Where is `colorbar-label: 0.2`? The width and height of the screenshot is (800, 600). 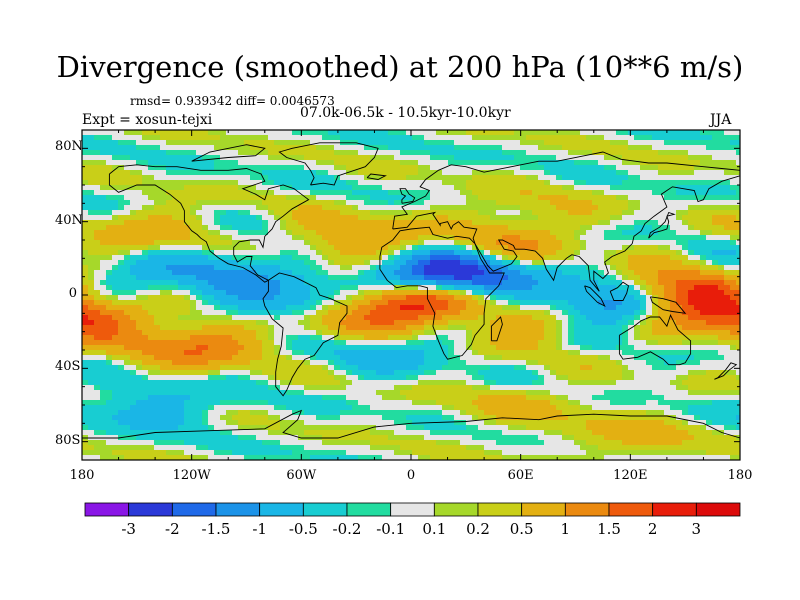 colorbar-label: 0.2 is located at coordinates (478, 529).